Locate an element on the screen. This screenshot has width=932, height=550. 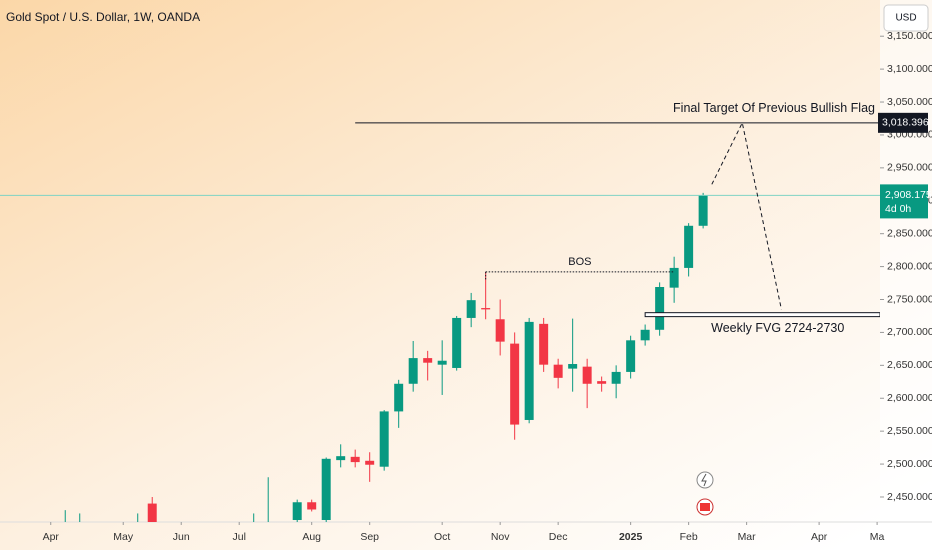
x-tick-label: Jun is located at coordinates (181, 537).